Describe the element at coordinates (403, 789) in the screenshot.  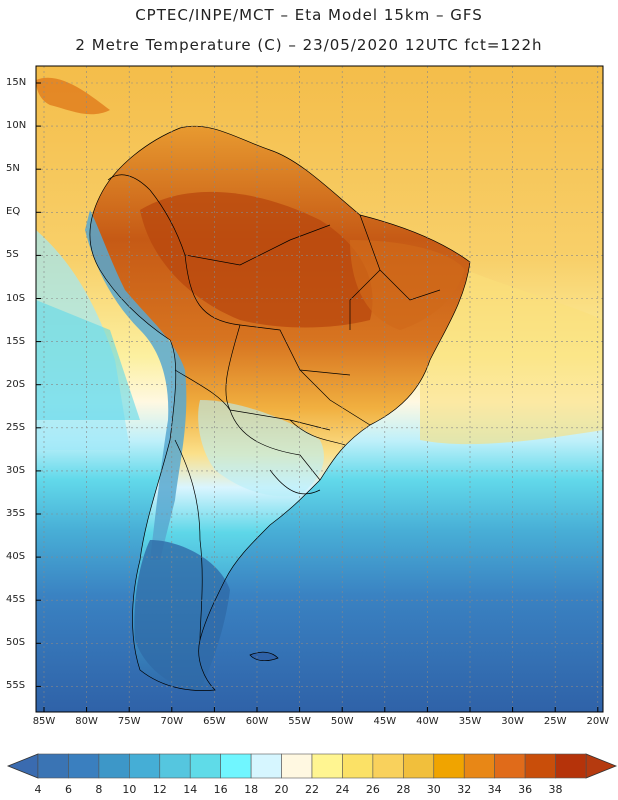
I see `colorbar-label: 28` at that location.